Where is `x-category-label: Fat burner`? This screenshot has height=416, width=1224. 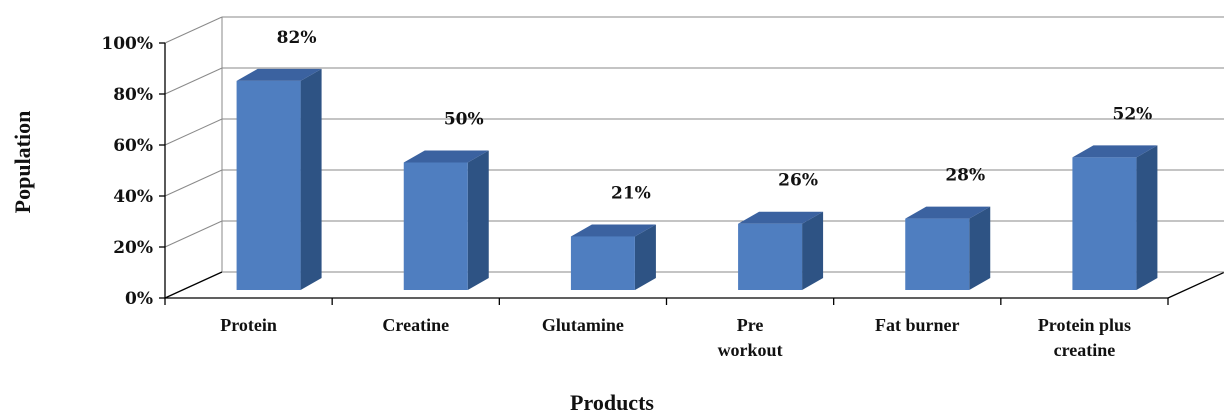 x-category-label: Fat burner is located at coordinates (917, 325).